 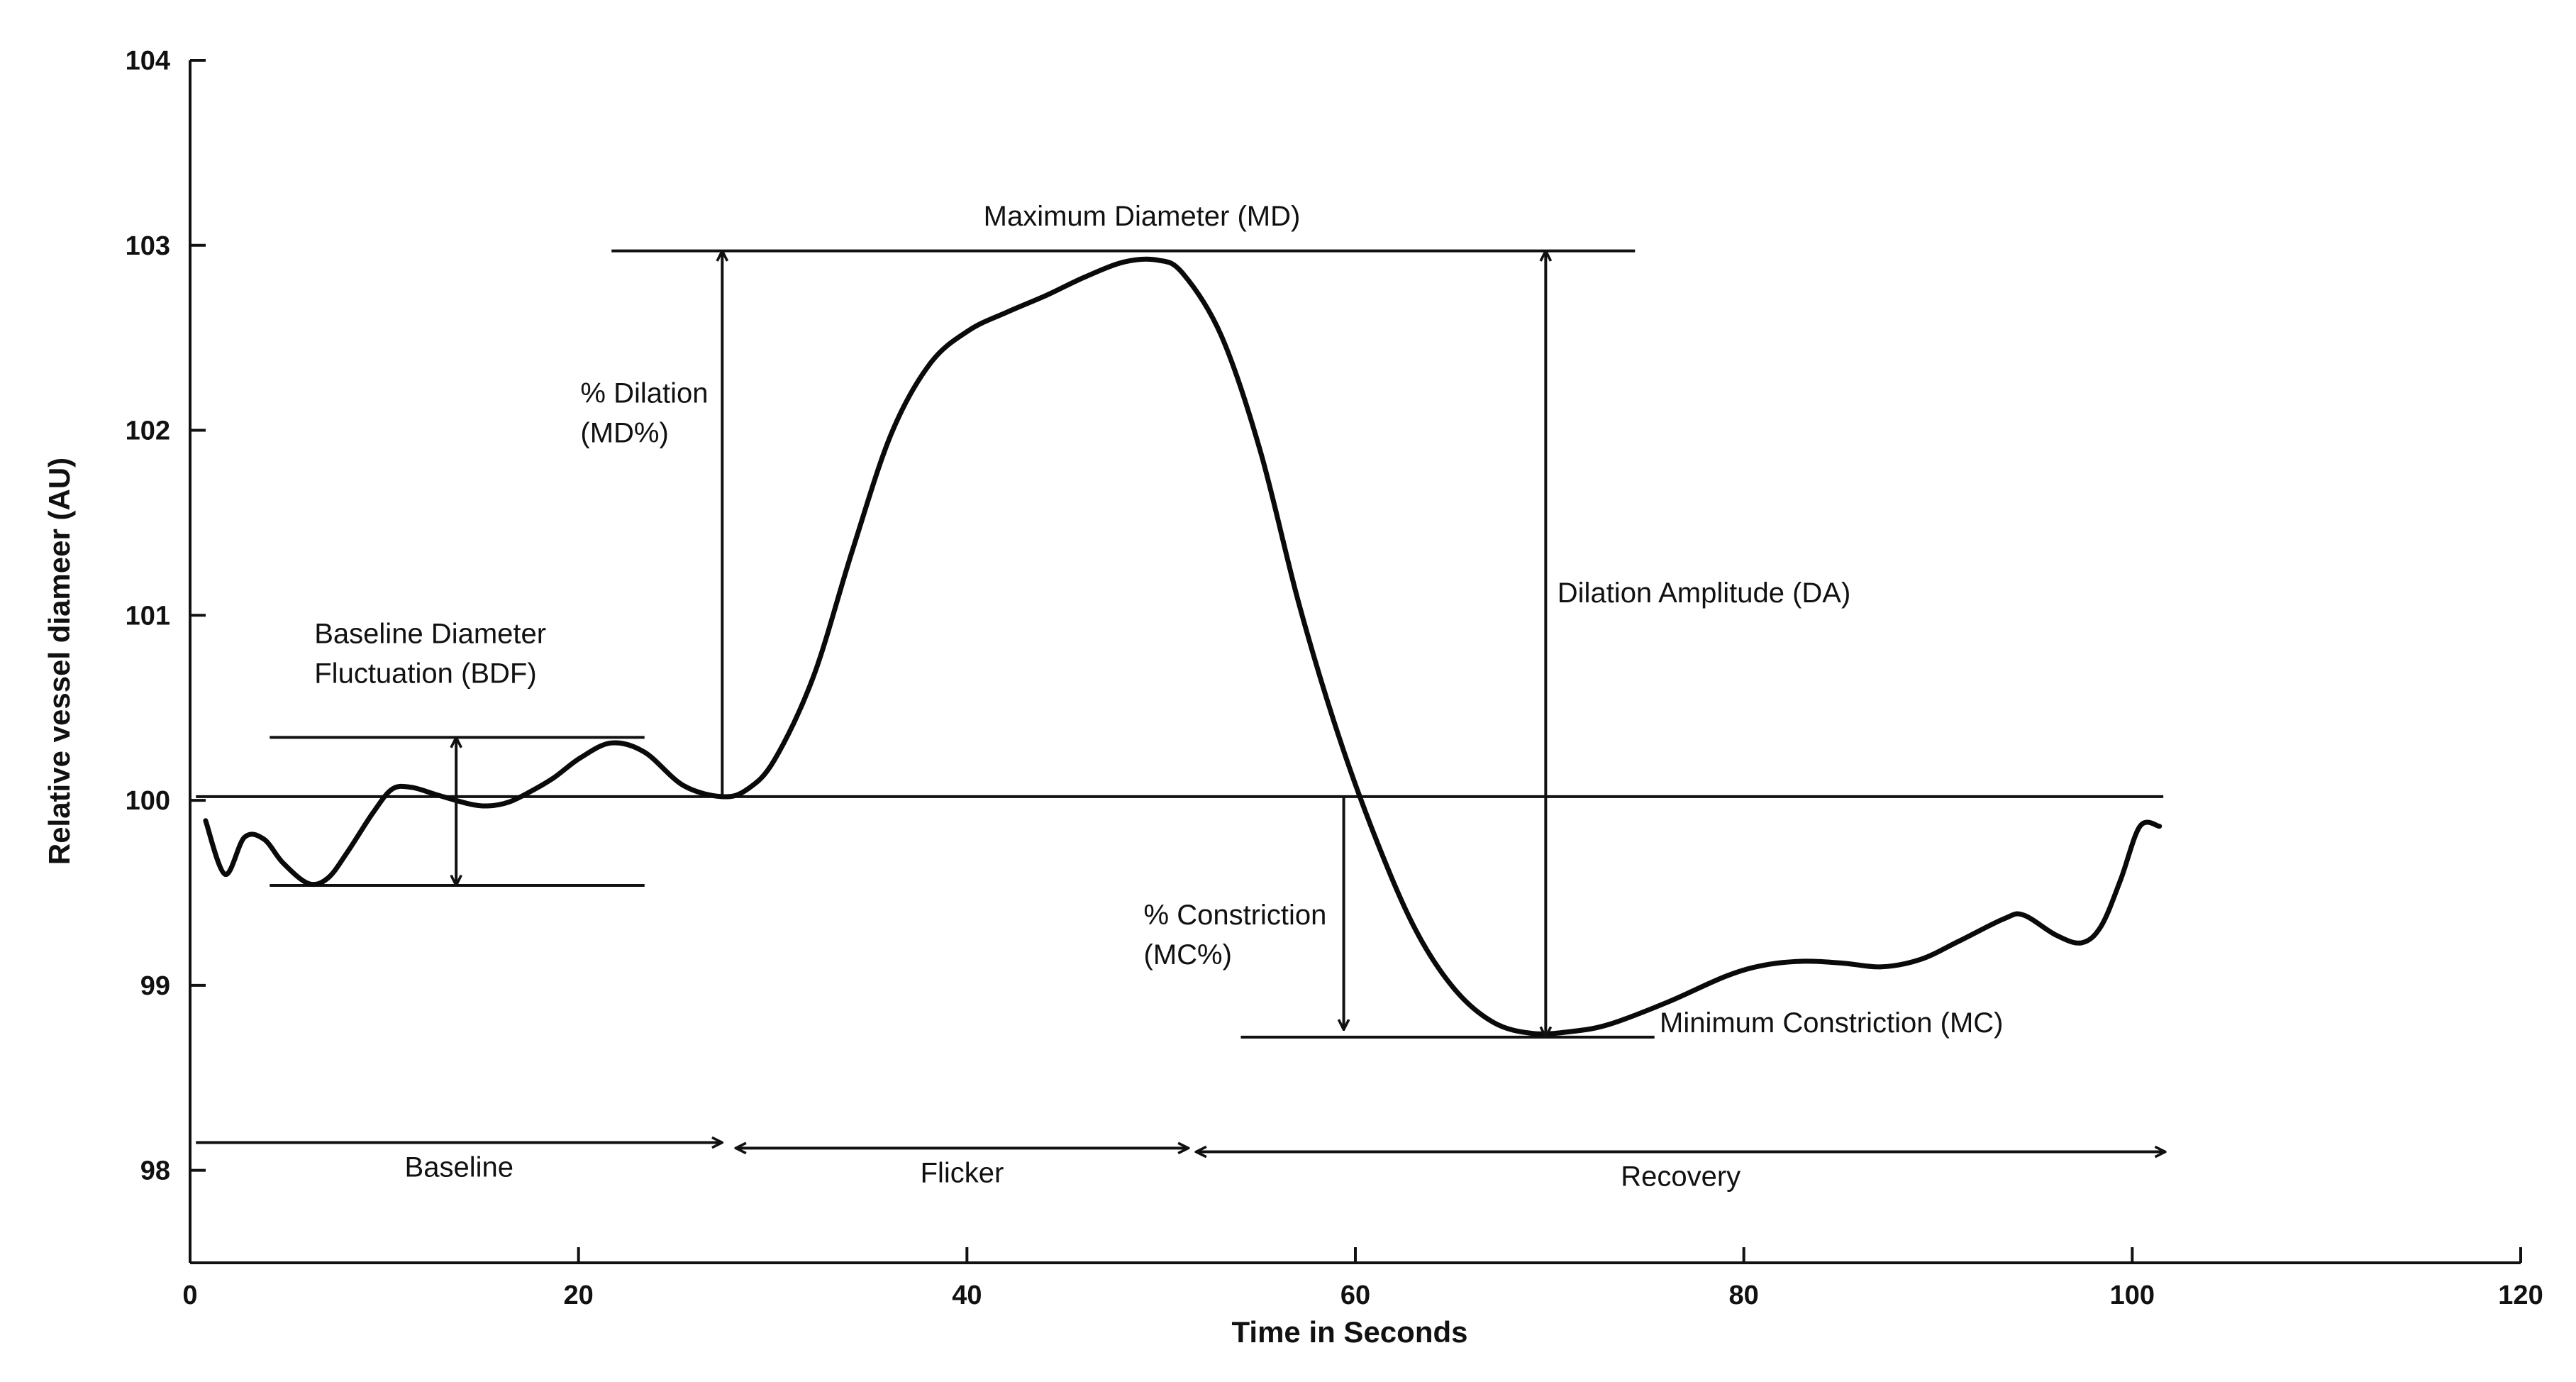 I want to click on baseline-phase-label: Baseline, so click(x=459, y=1167).